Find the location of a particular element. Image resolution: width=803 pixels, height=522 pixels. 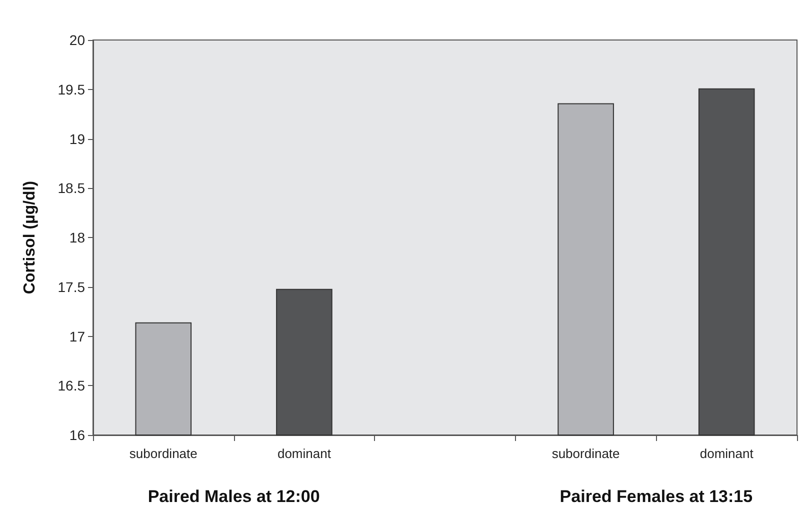

y-tick-label: 18 is located at coordinates (77, 238).